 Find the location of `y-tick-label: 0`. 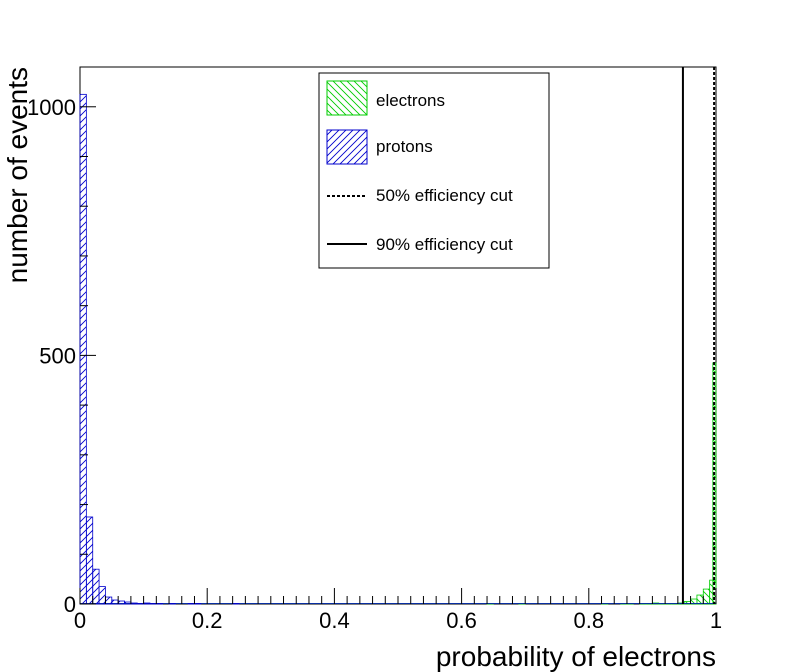

y-tick-label: 0 is located at coordinates (70, 604).